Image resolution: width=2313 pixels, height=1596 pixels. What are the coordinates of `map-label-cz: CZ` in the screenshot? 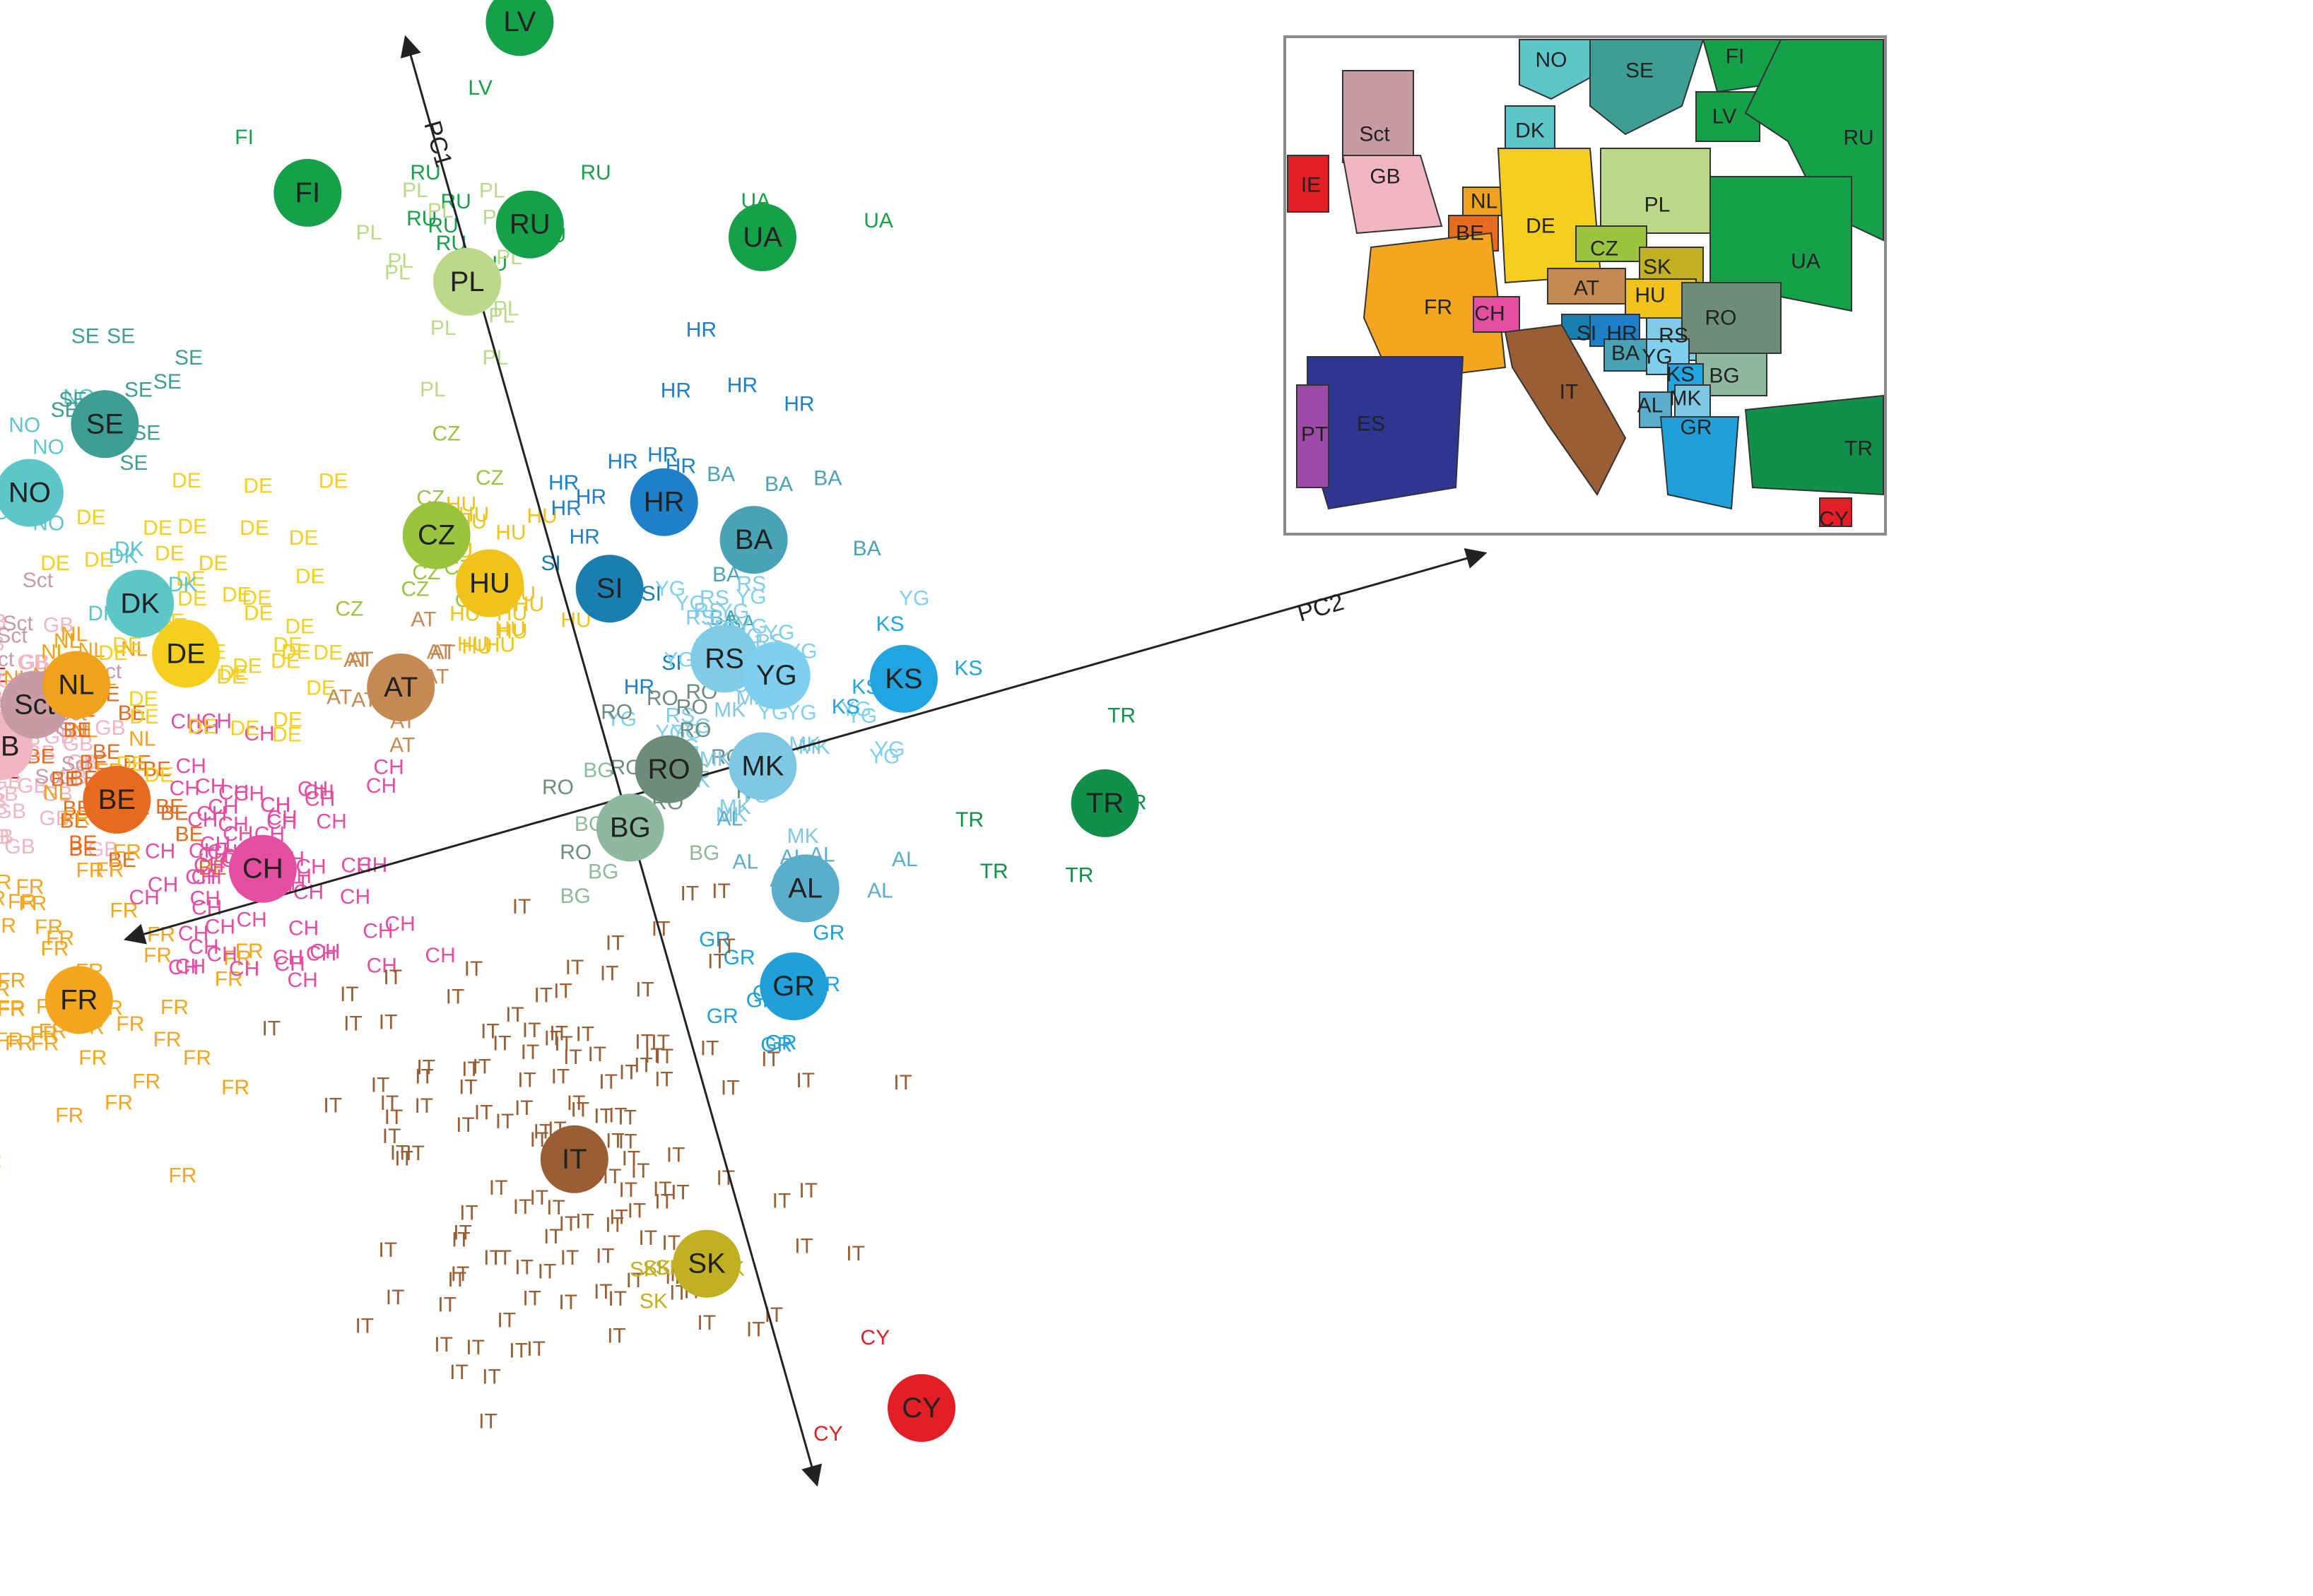 It's located at (1604, 249).